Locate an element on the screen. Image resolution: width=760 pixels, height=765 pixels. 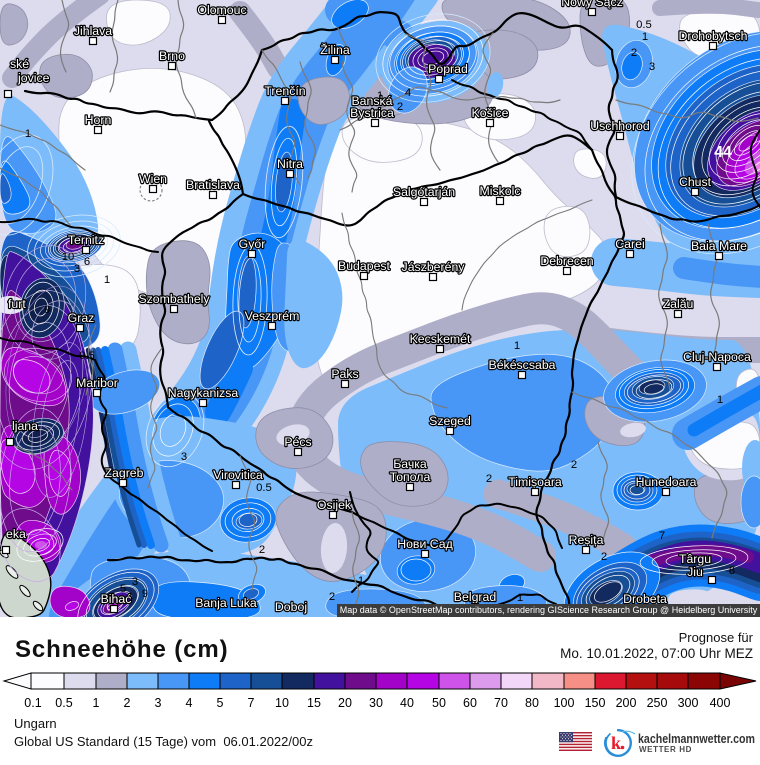
svg-text: 4 is located at coordinates (408, 93).